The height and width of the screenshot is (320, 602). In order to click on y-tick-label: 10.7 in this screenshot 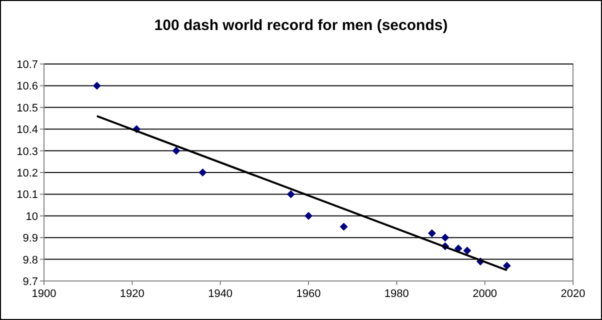, I will do `click(27, 65)`.